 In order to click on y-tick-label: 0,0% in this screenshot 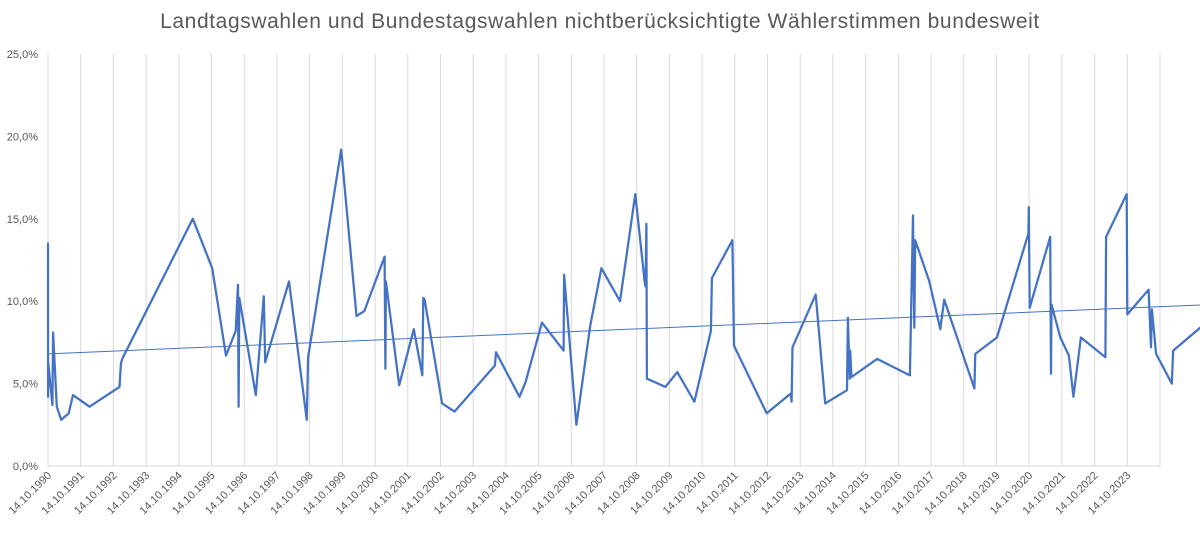, I will do `click(25, 467)`.